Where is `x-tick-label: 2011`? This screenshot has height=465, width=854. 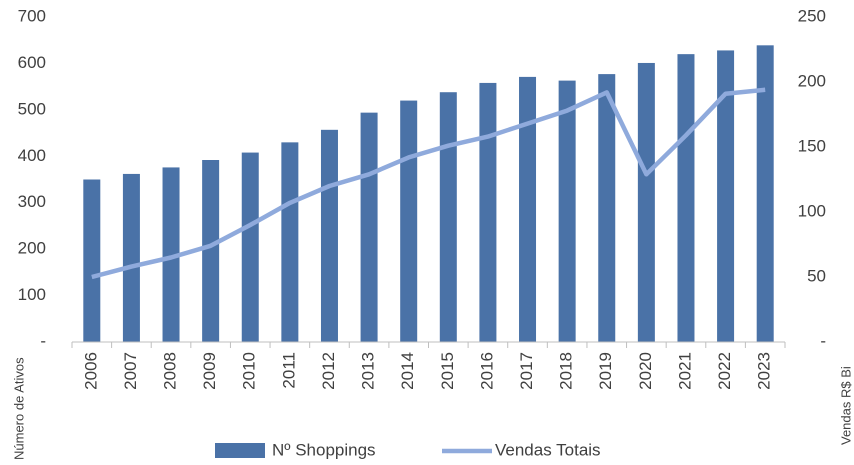
x-tick-label: 2011 is located at coordinates (288, 370).